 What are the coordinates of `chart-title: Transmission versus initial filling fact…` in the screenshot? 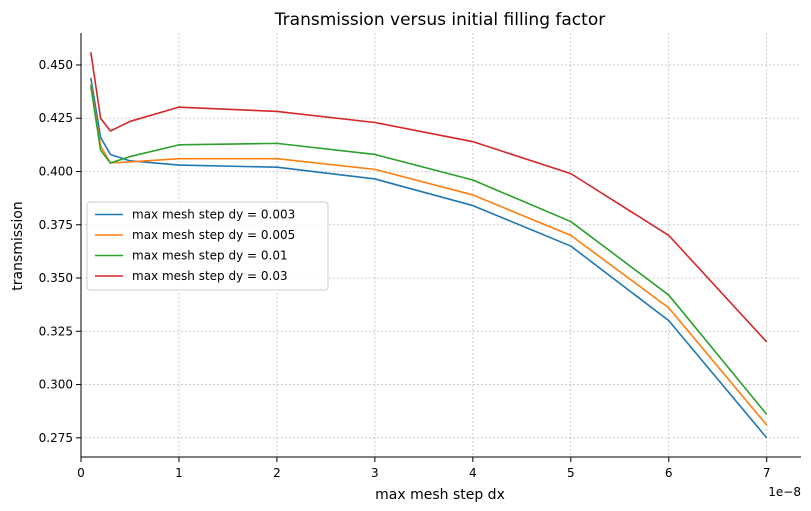 It's located at (439, 20).